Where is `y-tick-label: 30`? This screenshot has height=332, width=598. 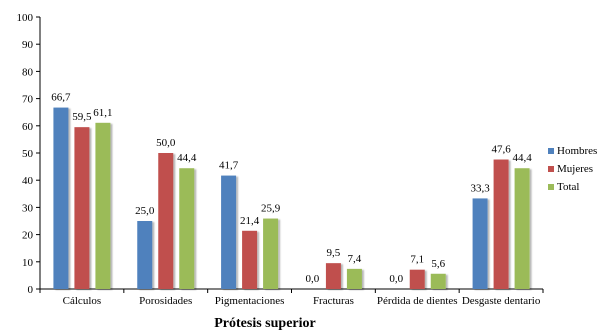
y-tick-label: 30 is located at coordinates (28, 208).